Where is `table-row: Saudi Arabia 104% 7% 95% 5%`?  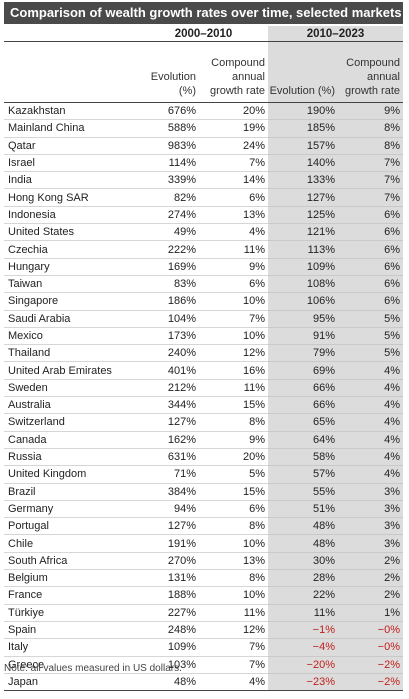 table-row: Saudi Arabia 104% 7% 95% 5% is located at coordinates (203, 319).